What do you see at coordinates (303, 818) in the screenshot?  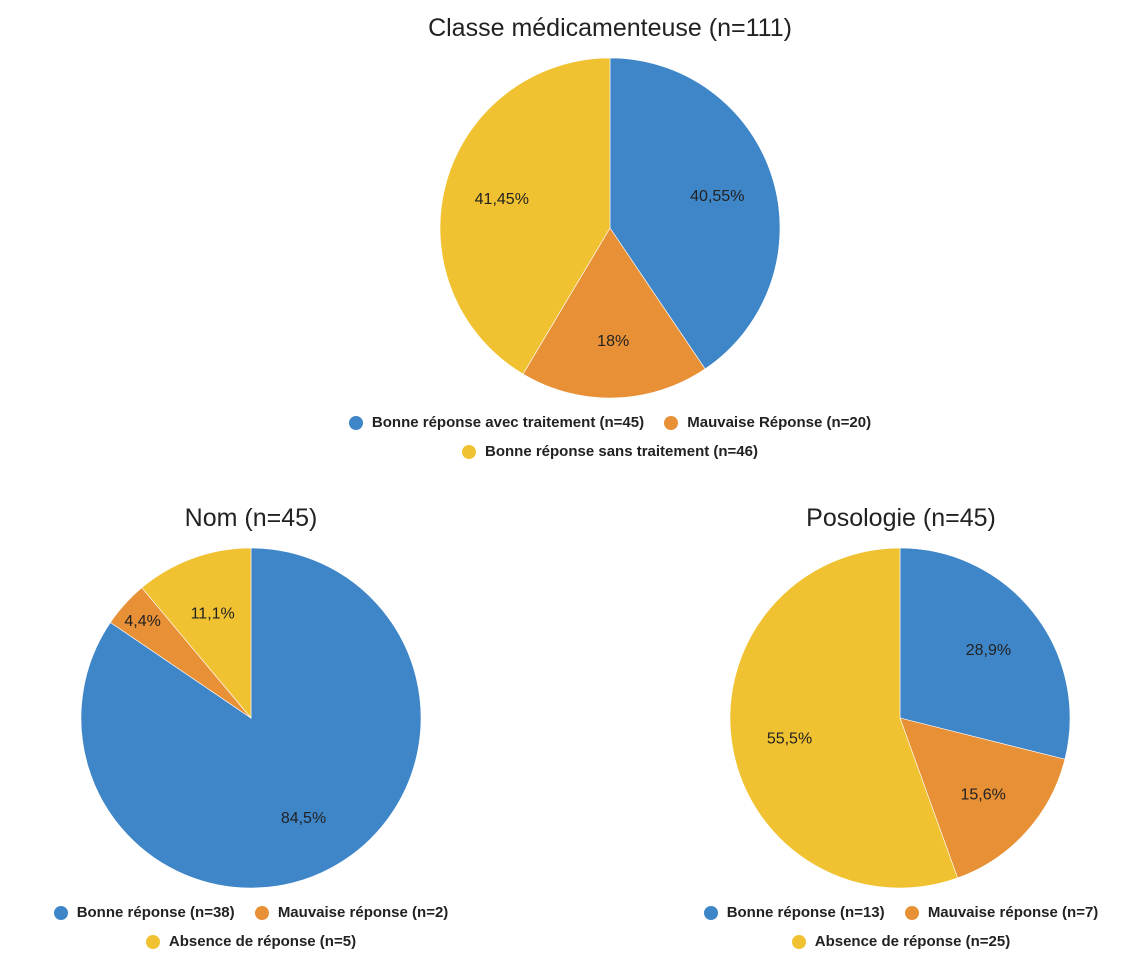 I see `slice-label: 84,5%` at bounding box center [303, 818].